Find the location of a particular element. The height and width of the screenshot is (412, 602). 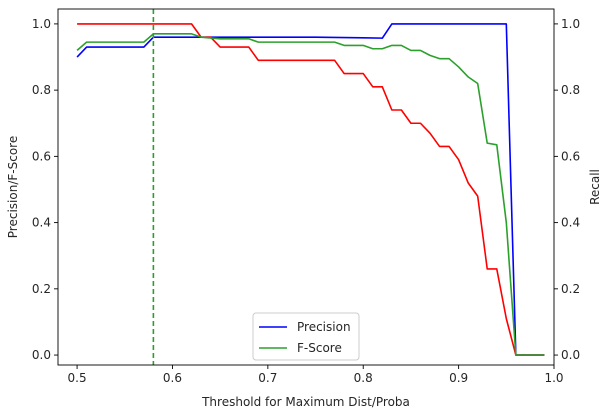

y-tick-label-right: 0.6 is located at coordinates (570, 156).